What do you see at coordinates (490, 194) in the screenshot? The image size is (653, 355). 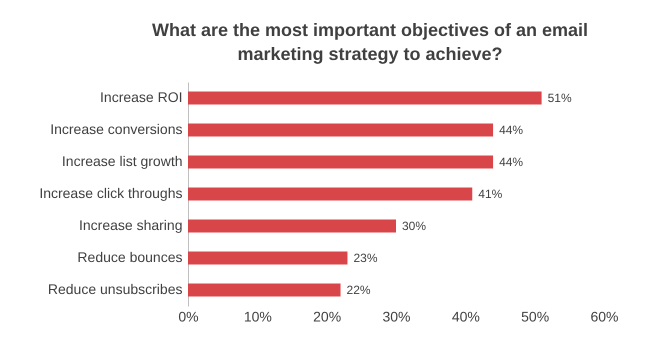 I see `data-label: 41%` at bounding box center [490, 194].